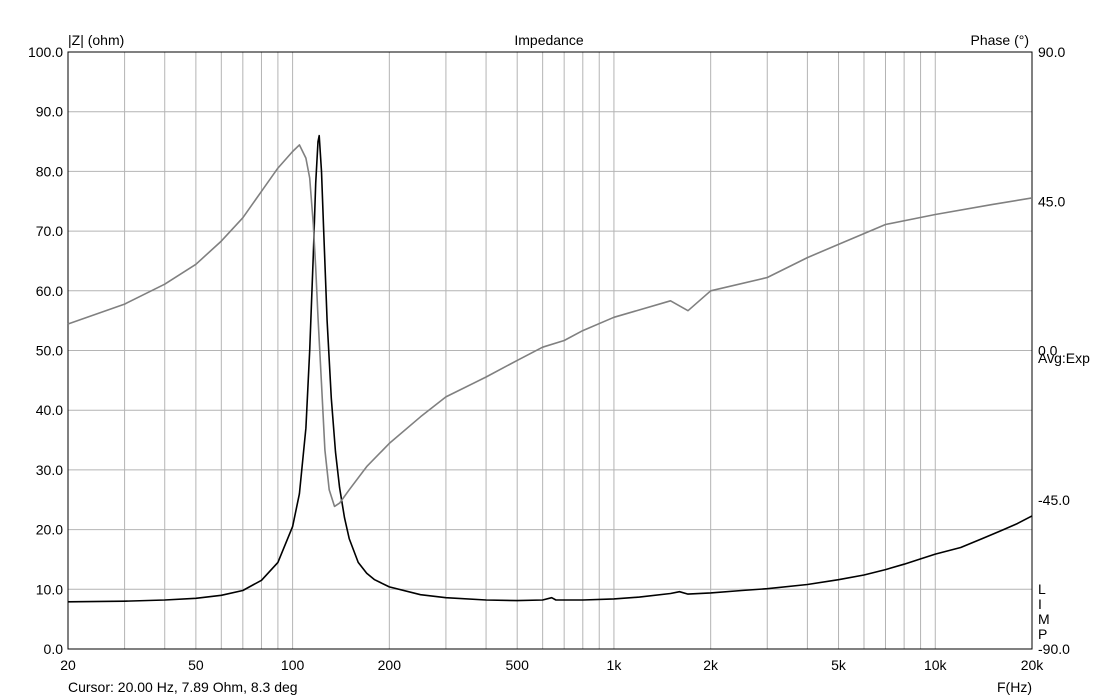 This screenshot has height=699, width=1100. I want to click on avg-annotation: Avg:Exp, so click(1064, 358).